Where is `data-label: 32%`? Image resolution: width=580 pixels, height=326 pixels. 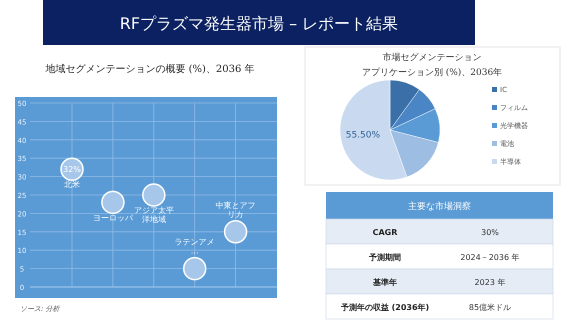 data-label: 32% is located at coordinates (72, 169).